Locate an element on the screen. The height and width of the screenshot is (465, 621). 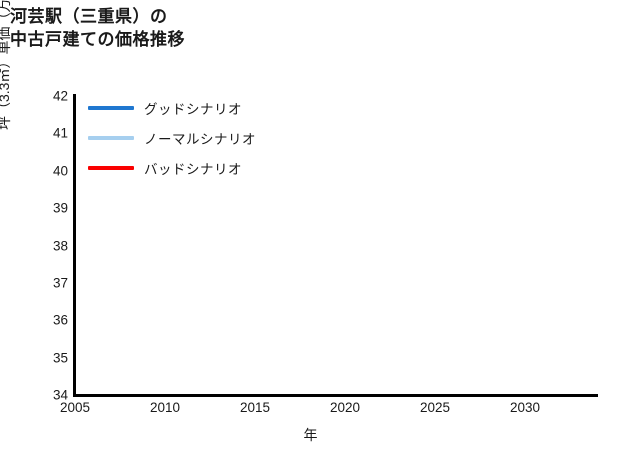
y-tick-label: 34 is located at coordinates (60, 395).